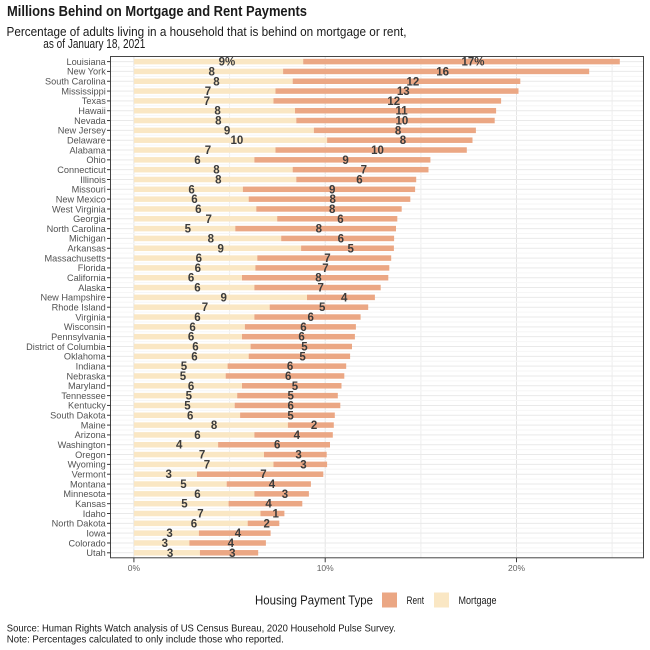 The width and height of the screenshot is (650, 650). Describe the element at coordinates (92, 288) in the screenshot. I see `svg-text: Alaska` at that location.